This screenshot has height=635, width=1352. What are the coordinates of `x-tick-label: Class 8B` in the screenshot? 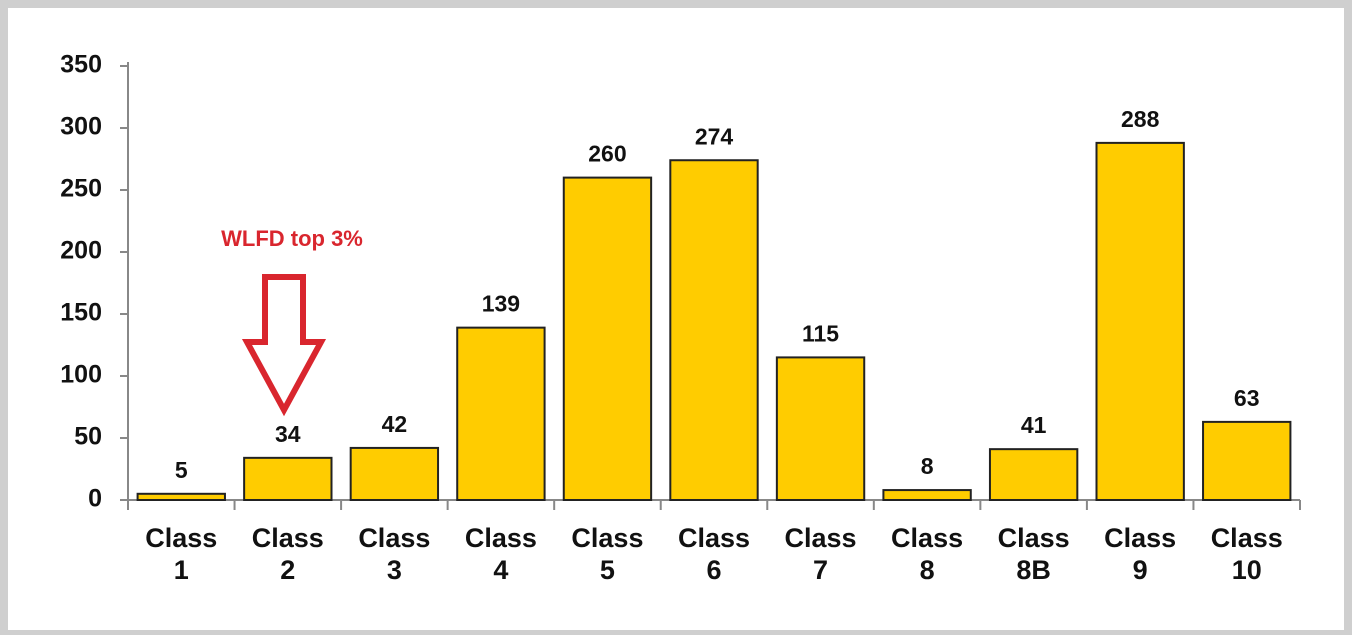 It's located at (1033, 554).